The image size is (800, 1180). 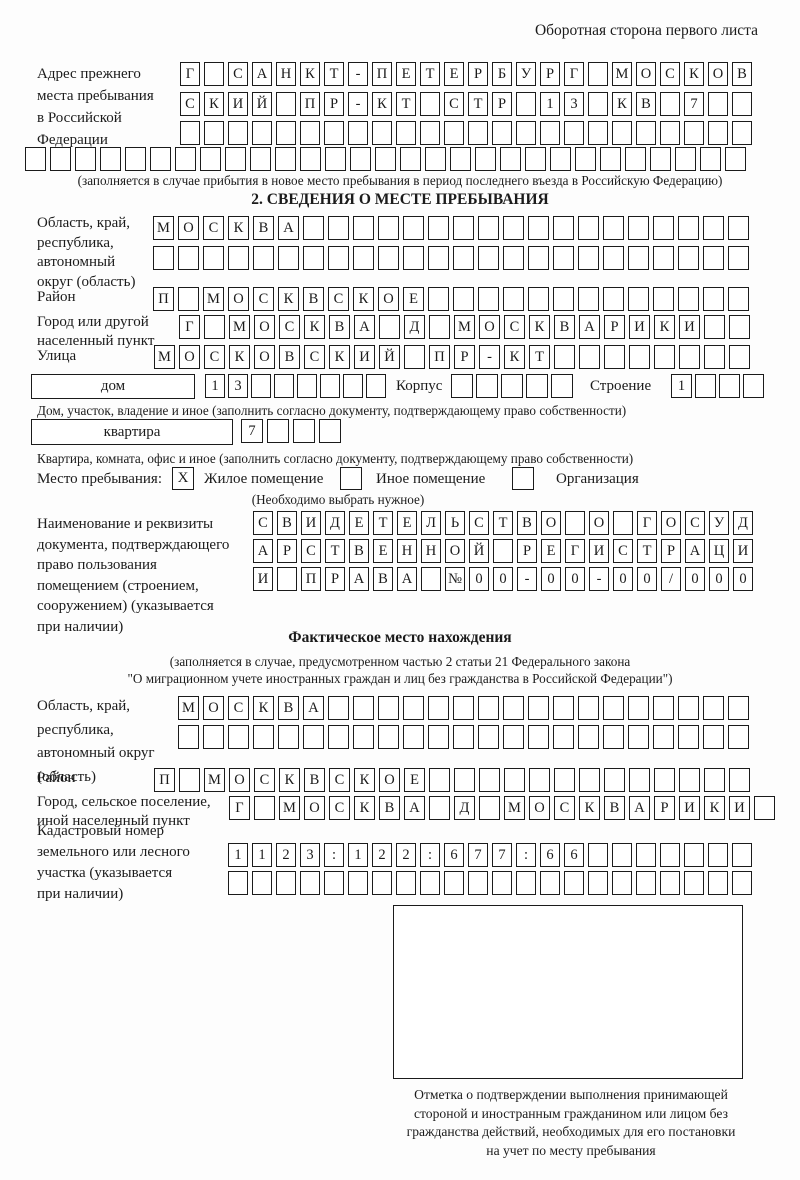 What do you see at coordinates (113, 386) in the screenshot?
I see `house-box: дом` at bounding box center [113, 386].